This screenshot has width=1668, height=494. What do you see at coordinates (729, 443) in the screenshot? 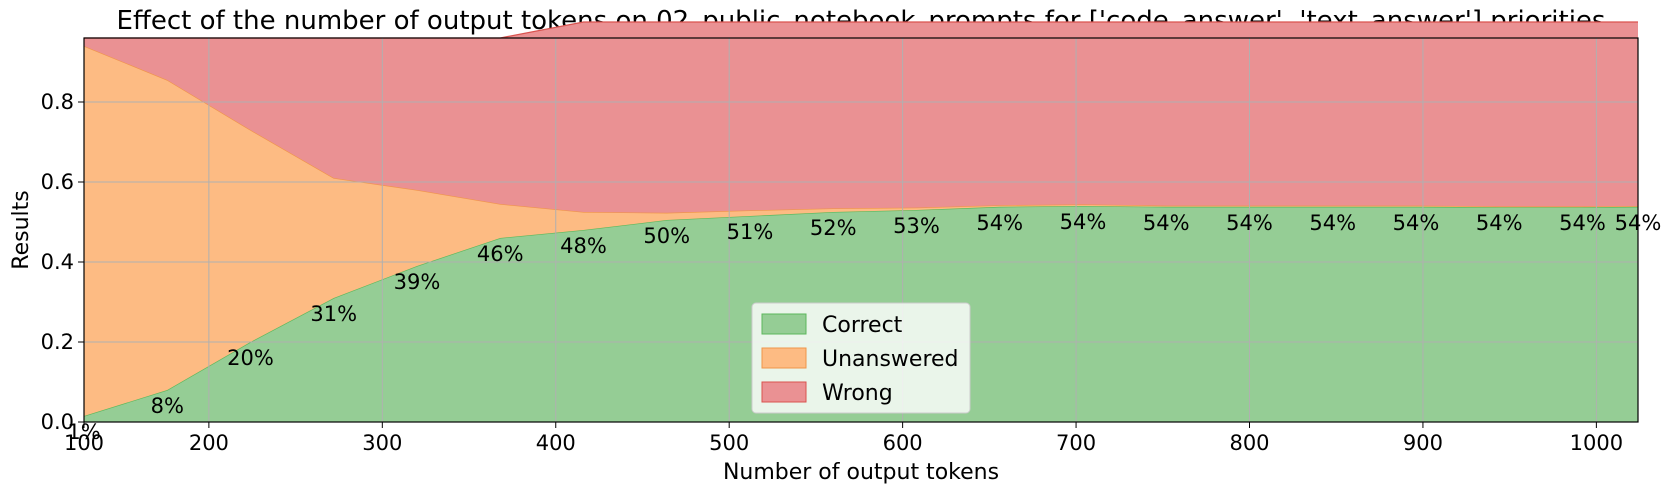
I see `x-tick-label: 500` at bounding box center [729, 443].